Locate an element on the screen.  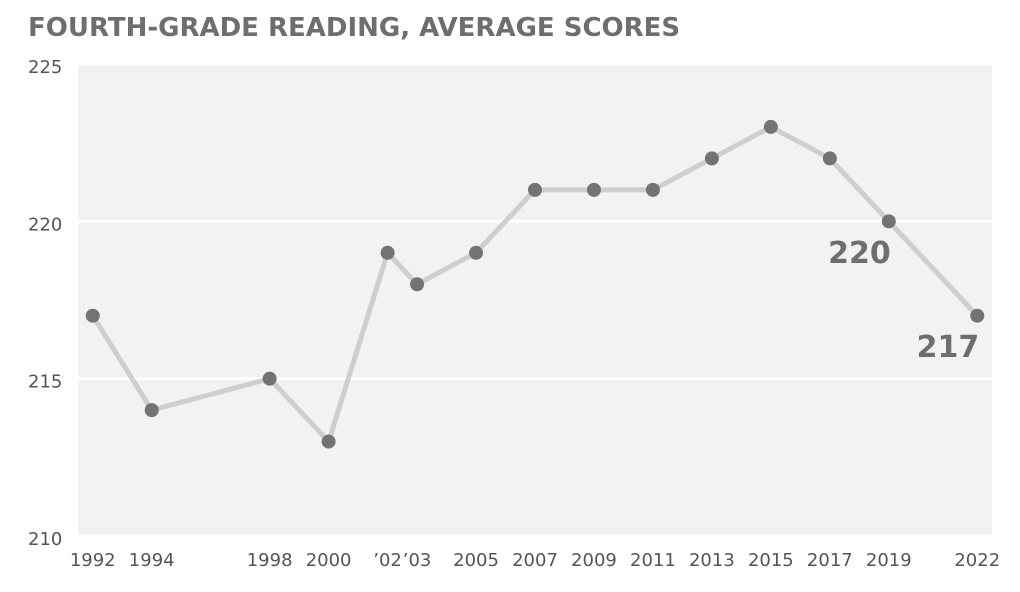
x-tick-label: 2013 is located at coordinates (712, 560).